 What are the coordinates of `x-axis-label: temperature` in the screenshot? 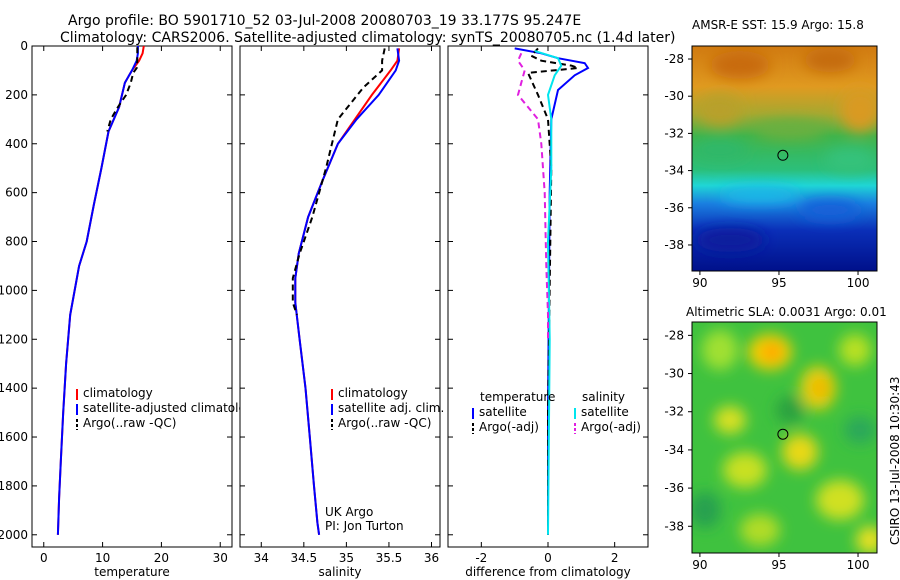 It's located at (131, 572).